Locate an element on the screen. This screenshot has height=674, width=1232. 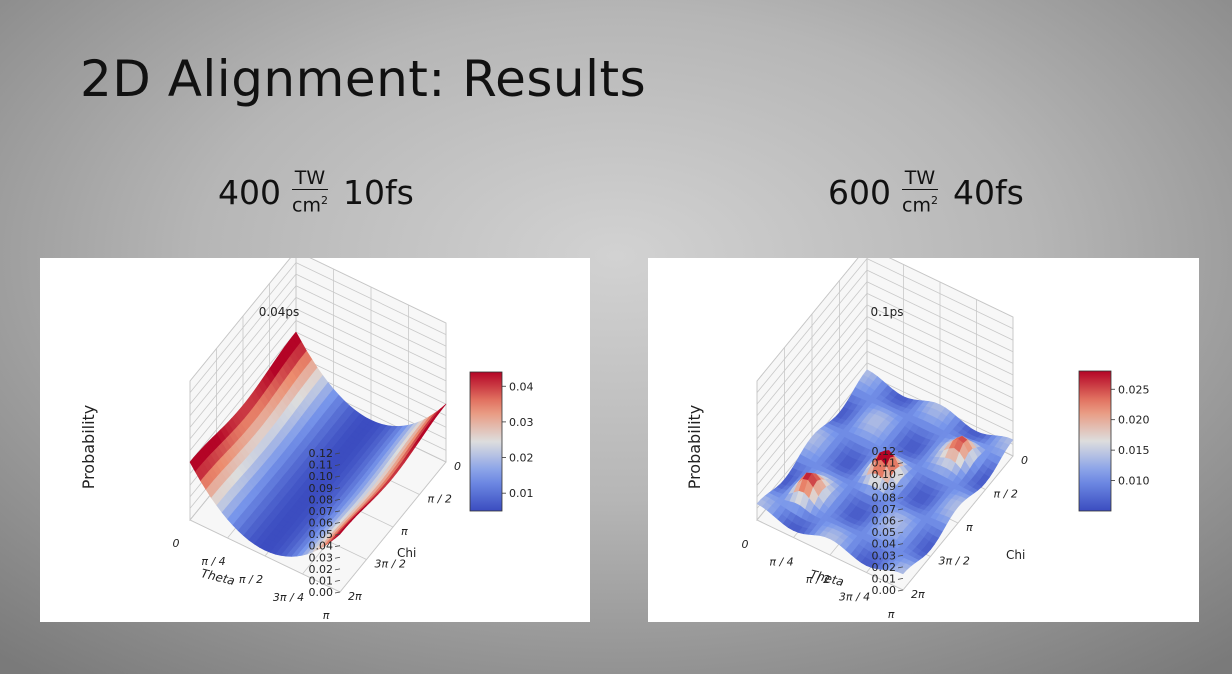
colorbar-tick-label: 0.015 is located at coordinates (1134, 450).